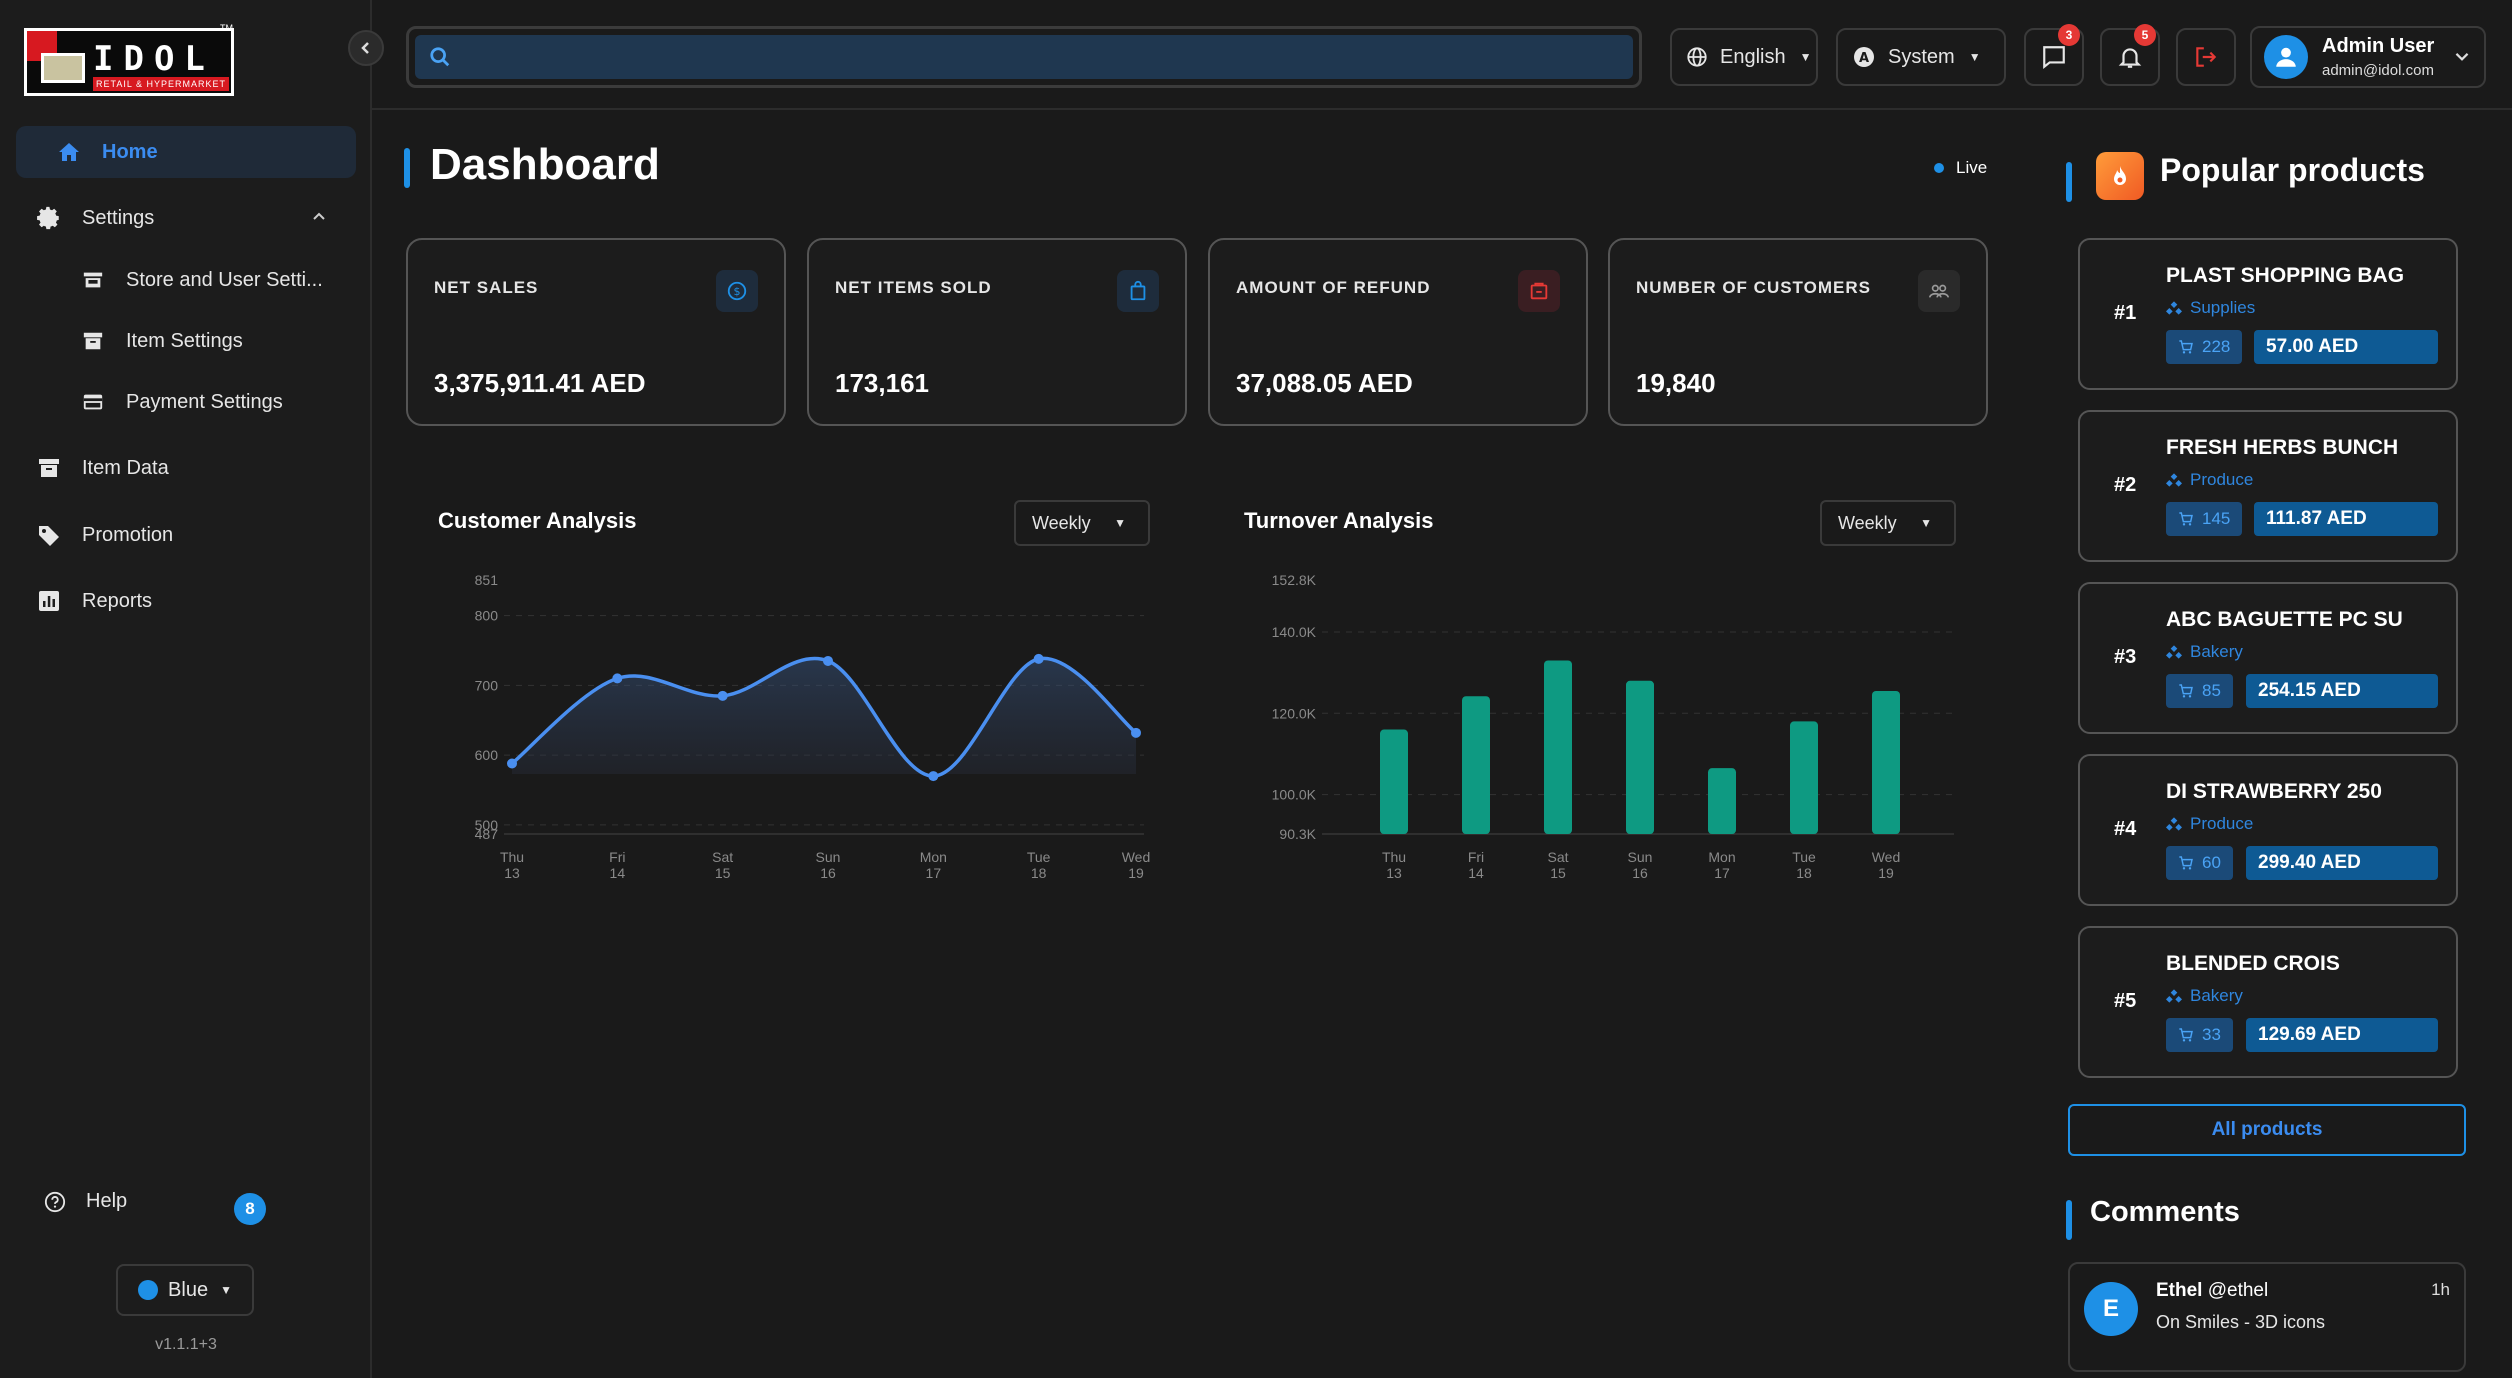 This screenshot has width=2512, height=1378. I want to click on theme-color-label: Blue, so click(188, 1289).